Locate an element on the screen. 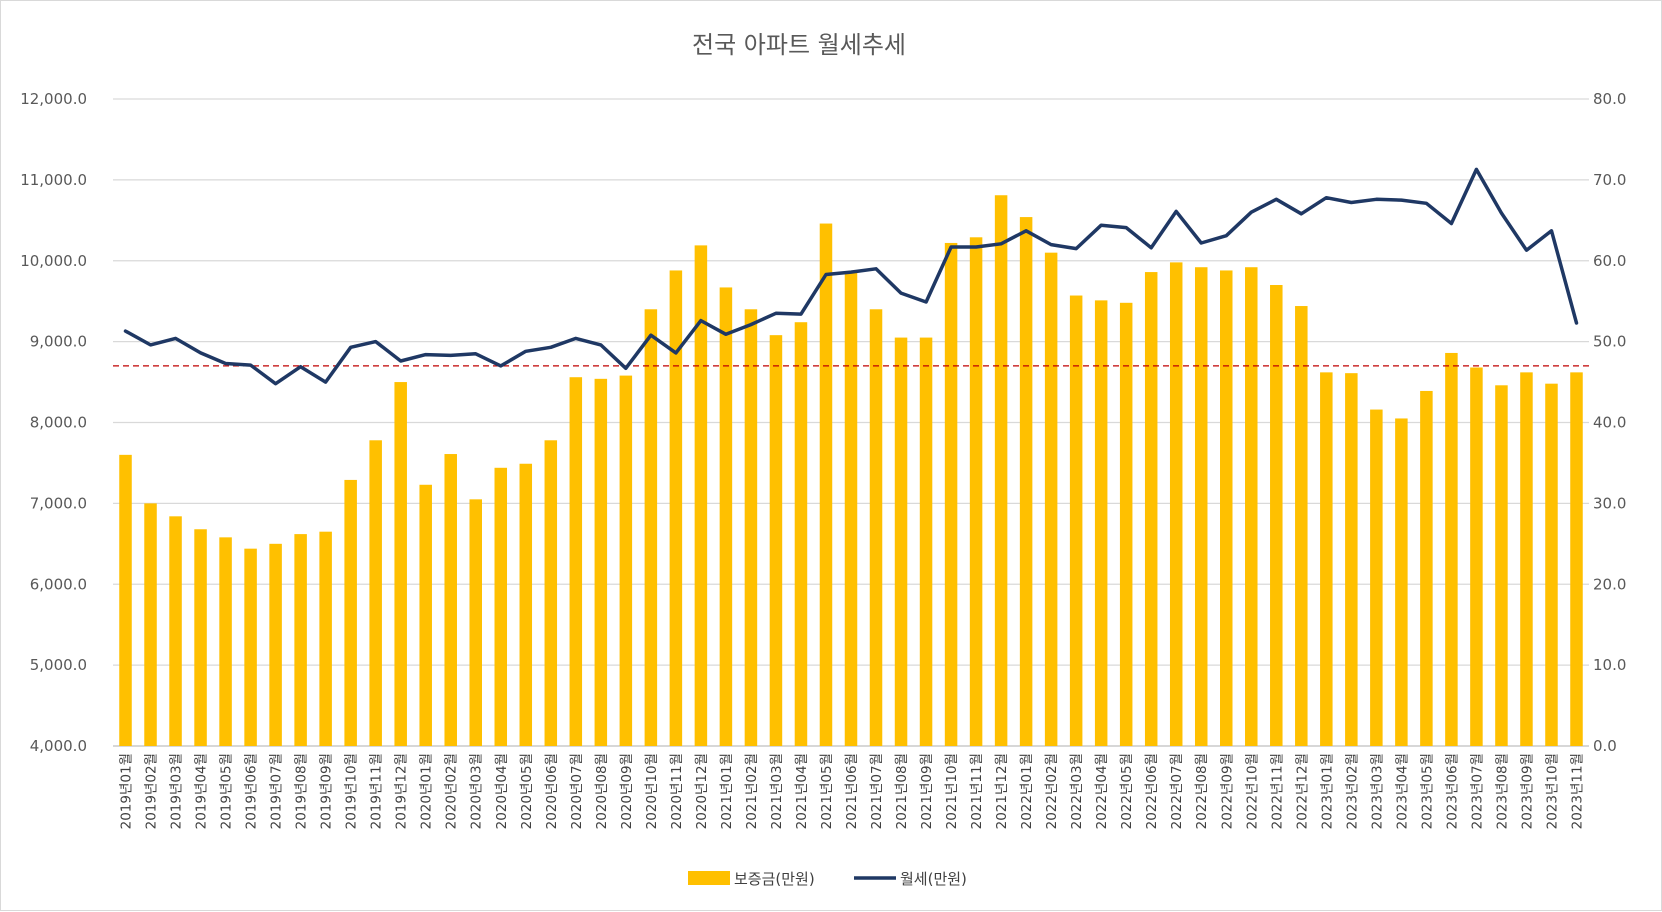 The height and width of the screenshot is (912, 1662). x-axis-tick-label: 2021년10월 is located at coordinates (952, 791).